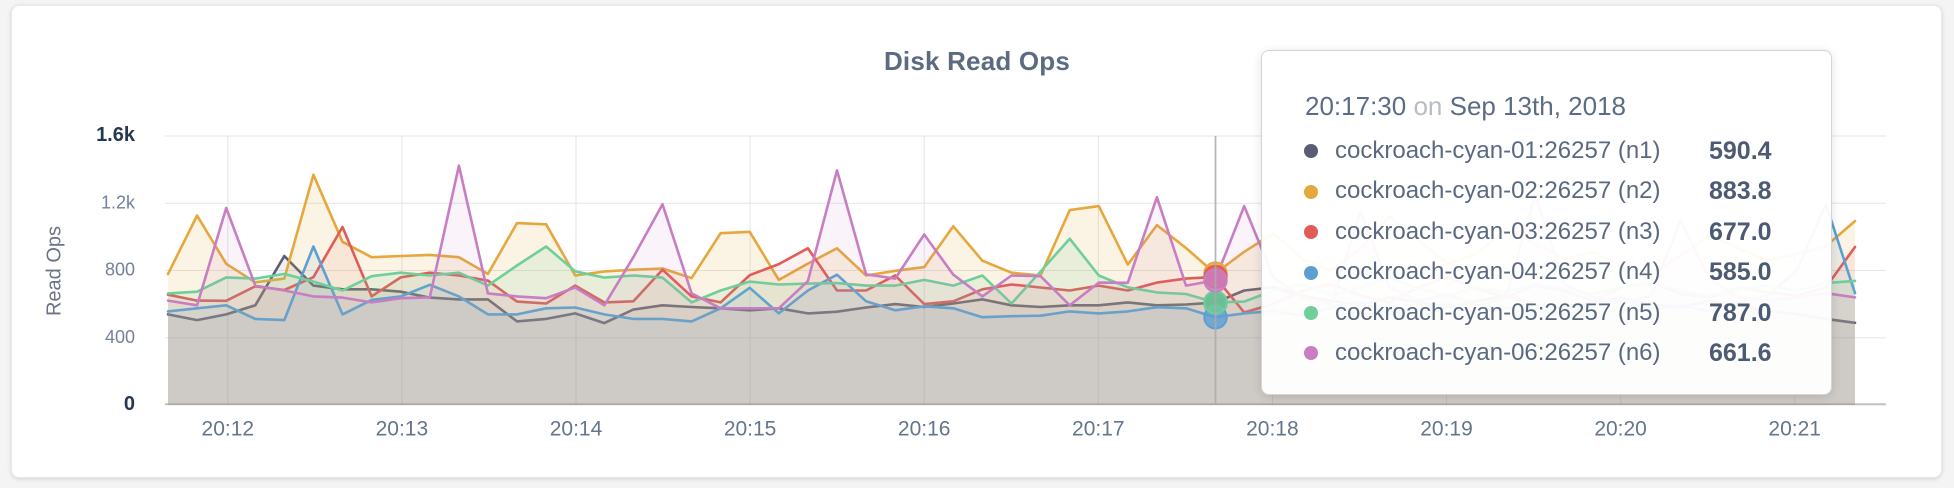  I want to click on tooltip-row: cockroach-cyan-02:26257 (n2) 883.8, so click(1546, 191).